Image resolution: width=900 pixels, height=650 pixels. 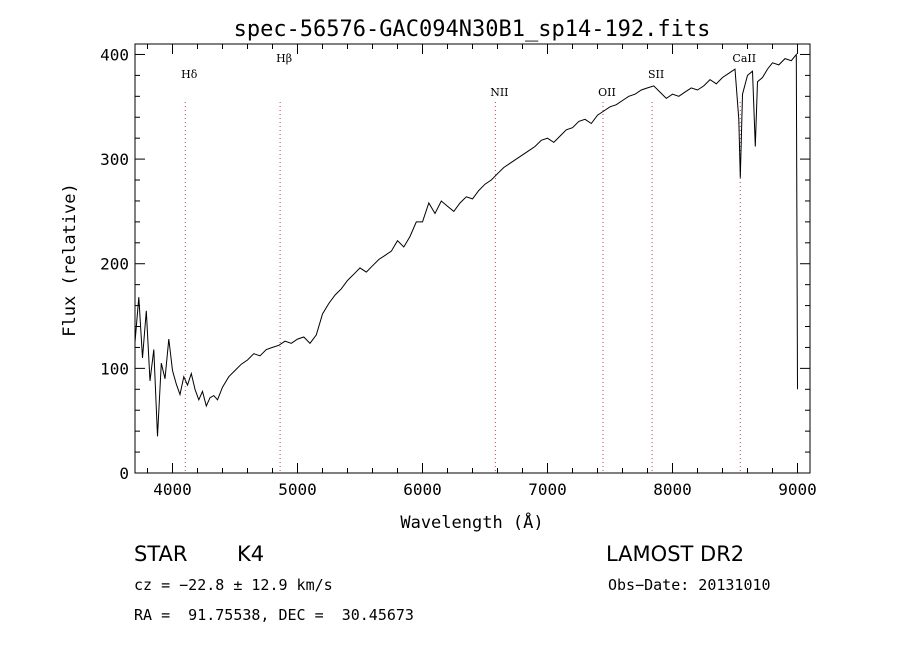 What do you see at coordinates (114, 159) in the screenshot?
I see `y-tick-label: 300` at bounding box center [114, 159].